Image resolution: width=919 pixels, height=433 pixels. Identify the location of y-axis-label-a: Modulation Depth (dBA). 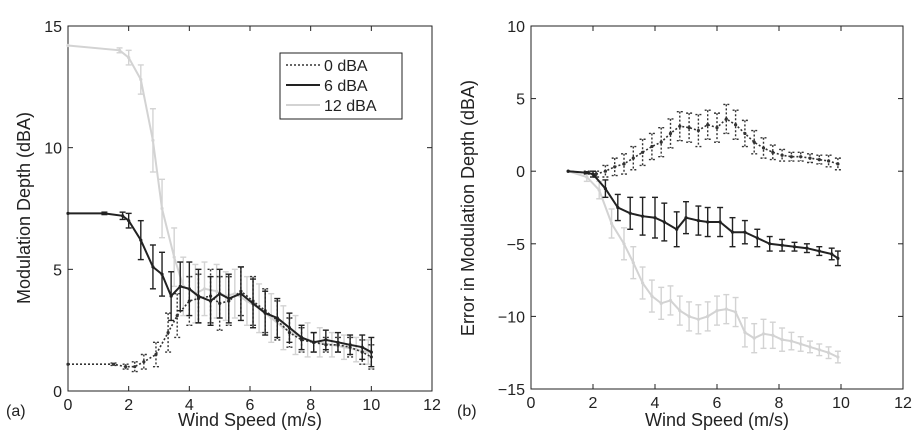
(24, 208).